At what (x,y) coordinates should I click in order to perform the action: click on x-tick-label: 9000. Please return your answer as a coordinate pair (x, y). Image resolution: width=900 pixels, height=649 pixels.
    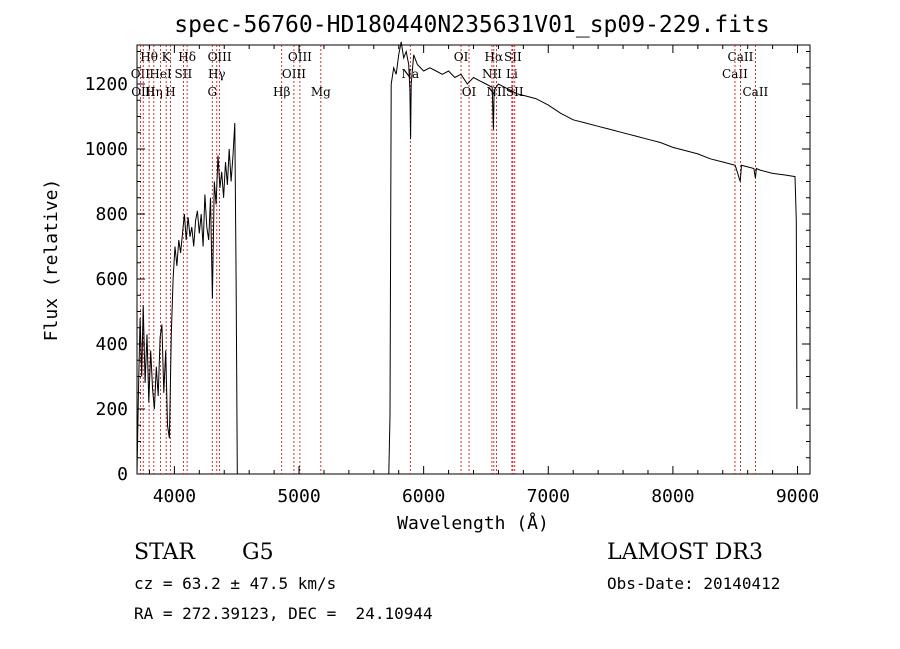
    Looking at the image, I should click on (797, 496).